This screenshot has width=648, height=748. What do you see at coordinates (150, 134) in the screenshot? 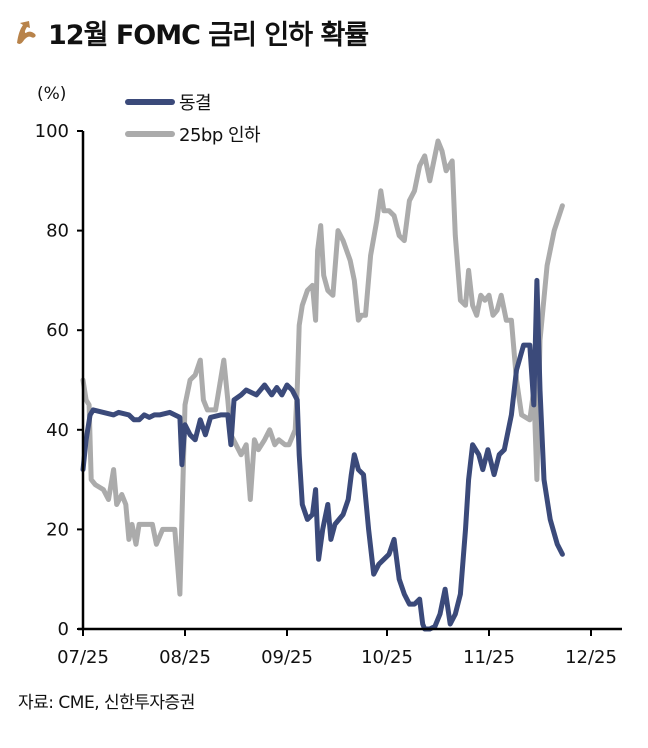
I see `legend-swatch-cut25` at bounding box center [150, 134].